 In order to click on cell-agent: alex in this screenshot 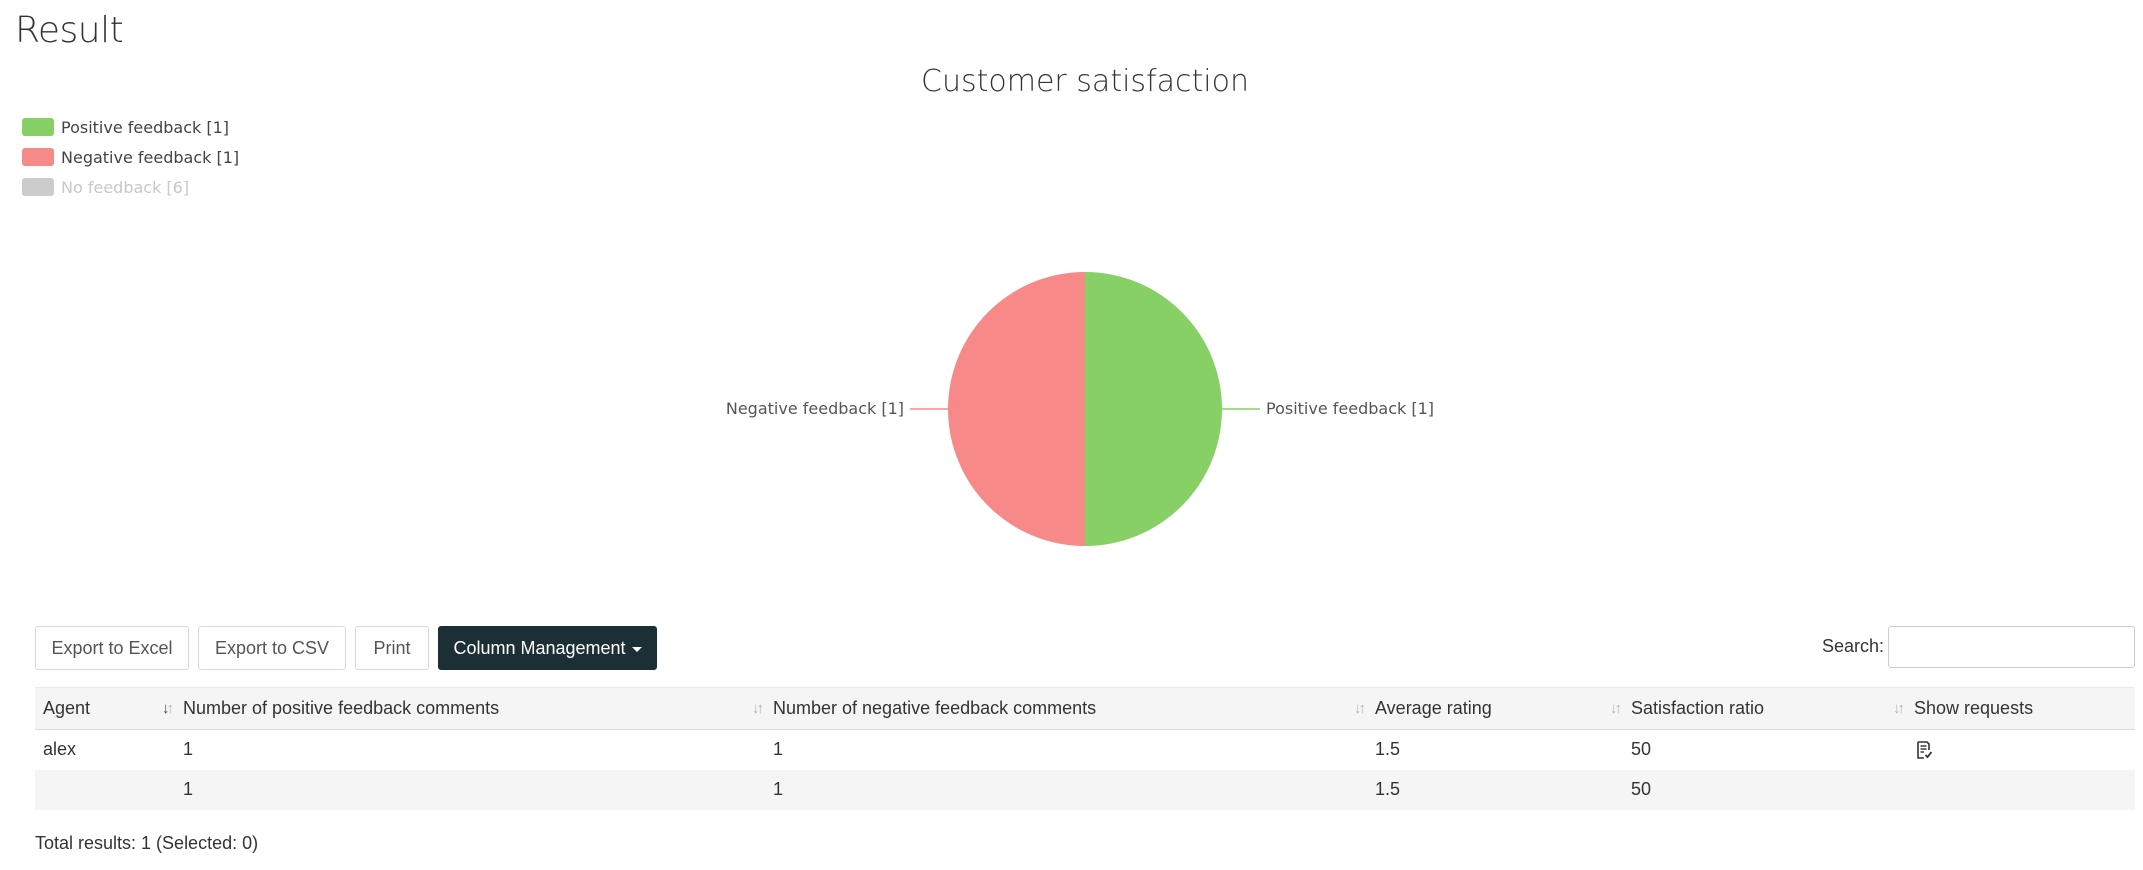, I will do `click(105, 749)`.